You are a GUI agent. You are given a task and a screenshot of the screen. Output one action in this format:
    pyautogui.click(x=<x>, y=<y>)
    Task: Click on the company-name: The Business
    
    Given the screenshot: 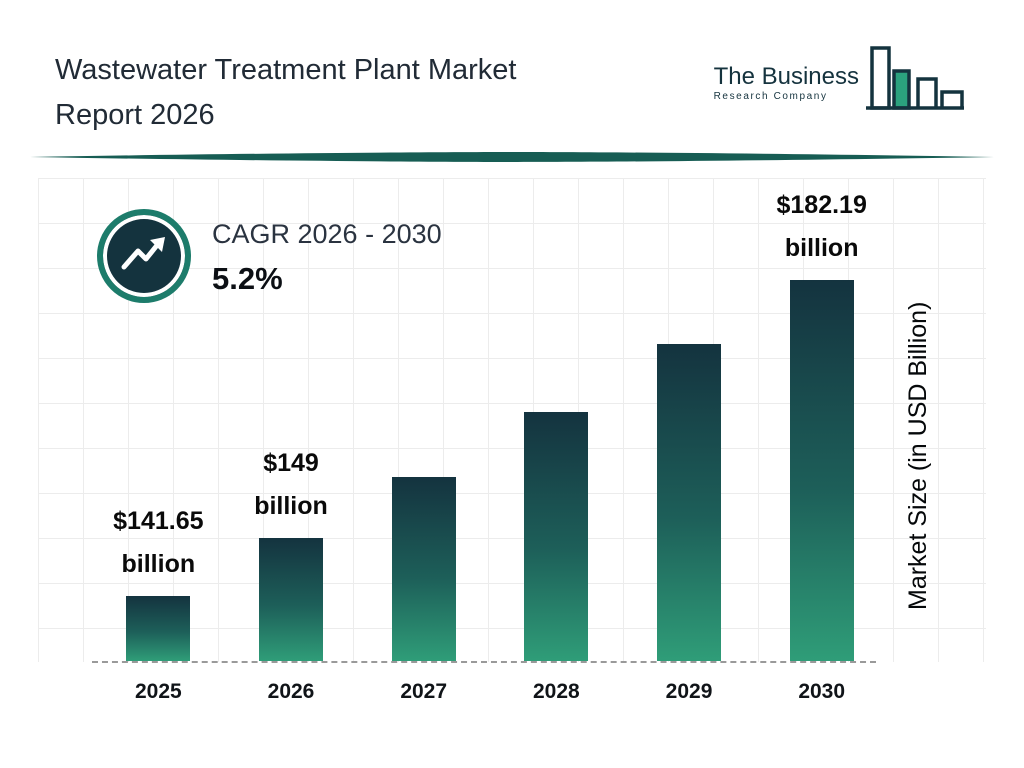 What is the action you would take?
    pyautogui.click(x=786, y=76)
    